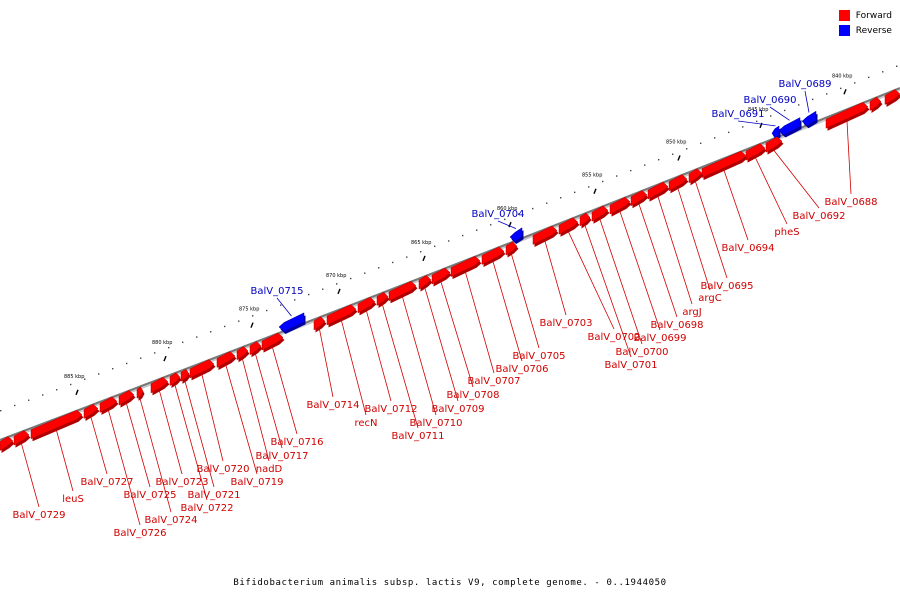 The image size is (900, 600). Describe the element at coordinates (222, 469) in the screenshot. I see `gene-label: BalV_0720` at that location.